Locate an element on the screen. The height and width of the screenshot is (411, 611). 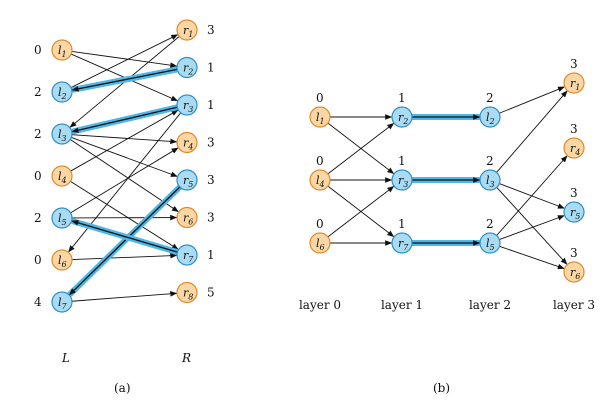
node-r4-label: r4 is located at coordinates (188, 144).